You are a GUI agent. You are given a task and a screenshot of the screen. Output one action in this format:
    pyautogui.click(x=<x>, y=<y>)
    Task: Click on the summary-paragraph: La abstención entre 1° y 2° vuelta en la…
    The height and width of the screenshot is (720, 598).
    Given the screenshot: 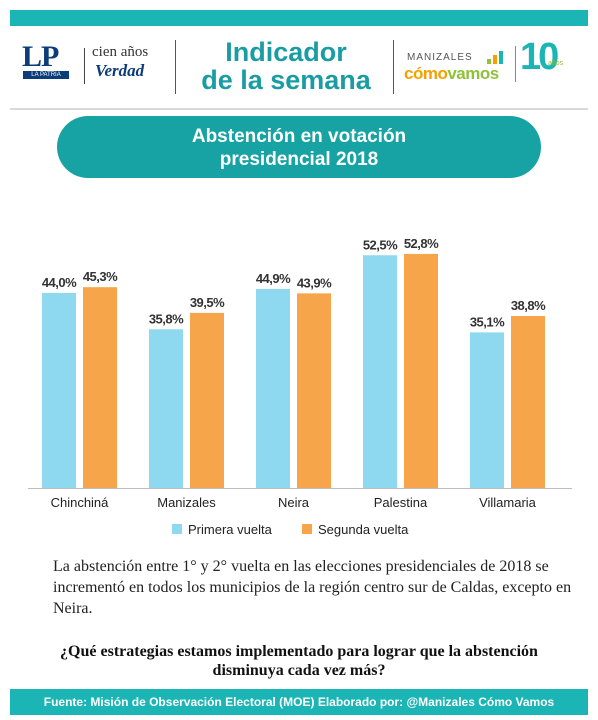 What is the action you would take?
    pyautogui.click(x=312, y=587)
    